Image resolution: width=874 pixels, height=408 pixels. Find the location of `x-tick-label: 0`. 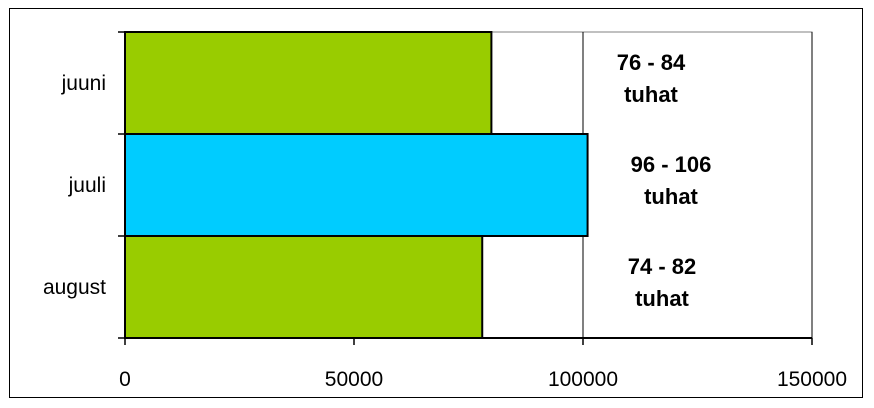

x-tick-label: 0 is located at coordinates (125, 379).